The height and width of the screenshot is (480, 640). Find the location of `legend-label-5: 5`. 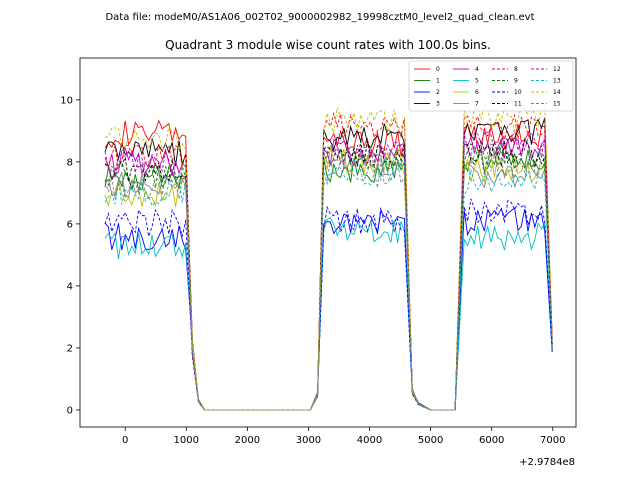

legend-label-5: 5 is located at coordinates (477, 81).